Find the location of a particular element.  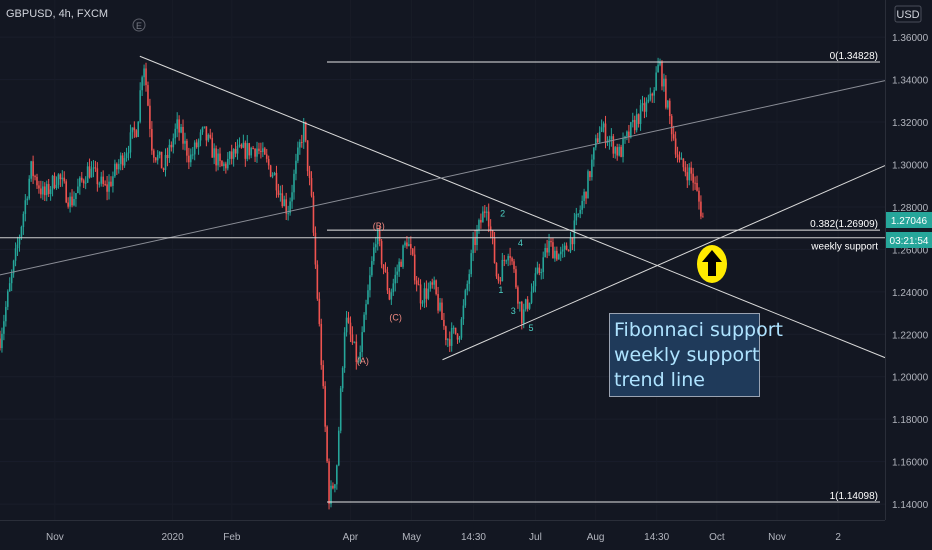

y-tick-label: 1.26000 is located at coordinates (910, 250).